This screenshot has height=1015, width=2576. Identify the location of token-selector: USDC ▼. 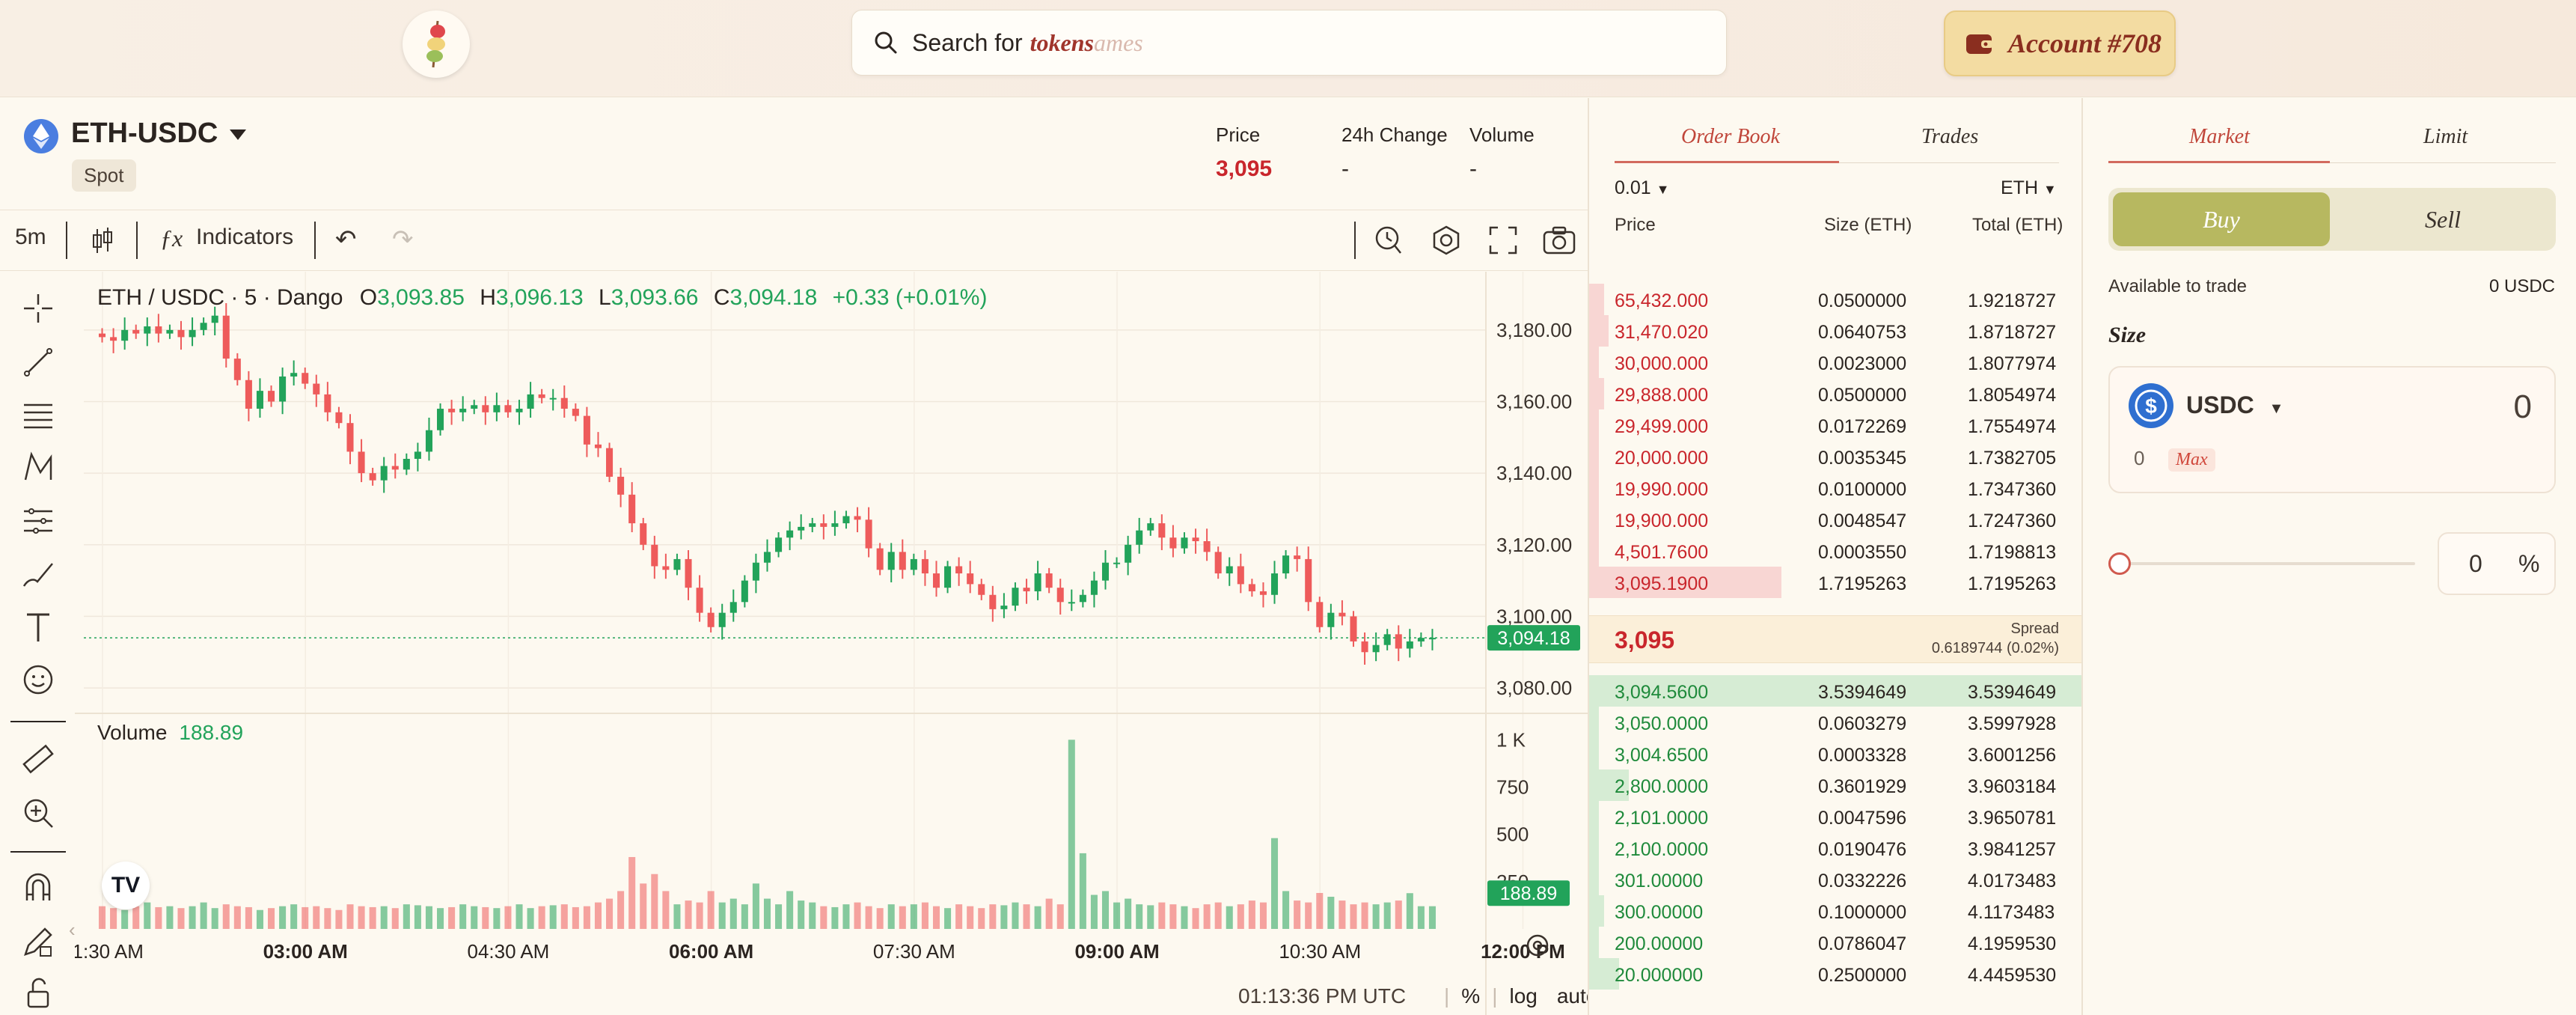
(2234, 405).